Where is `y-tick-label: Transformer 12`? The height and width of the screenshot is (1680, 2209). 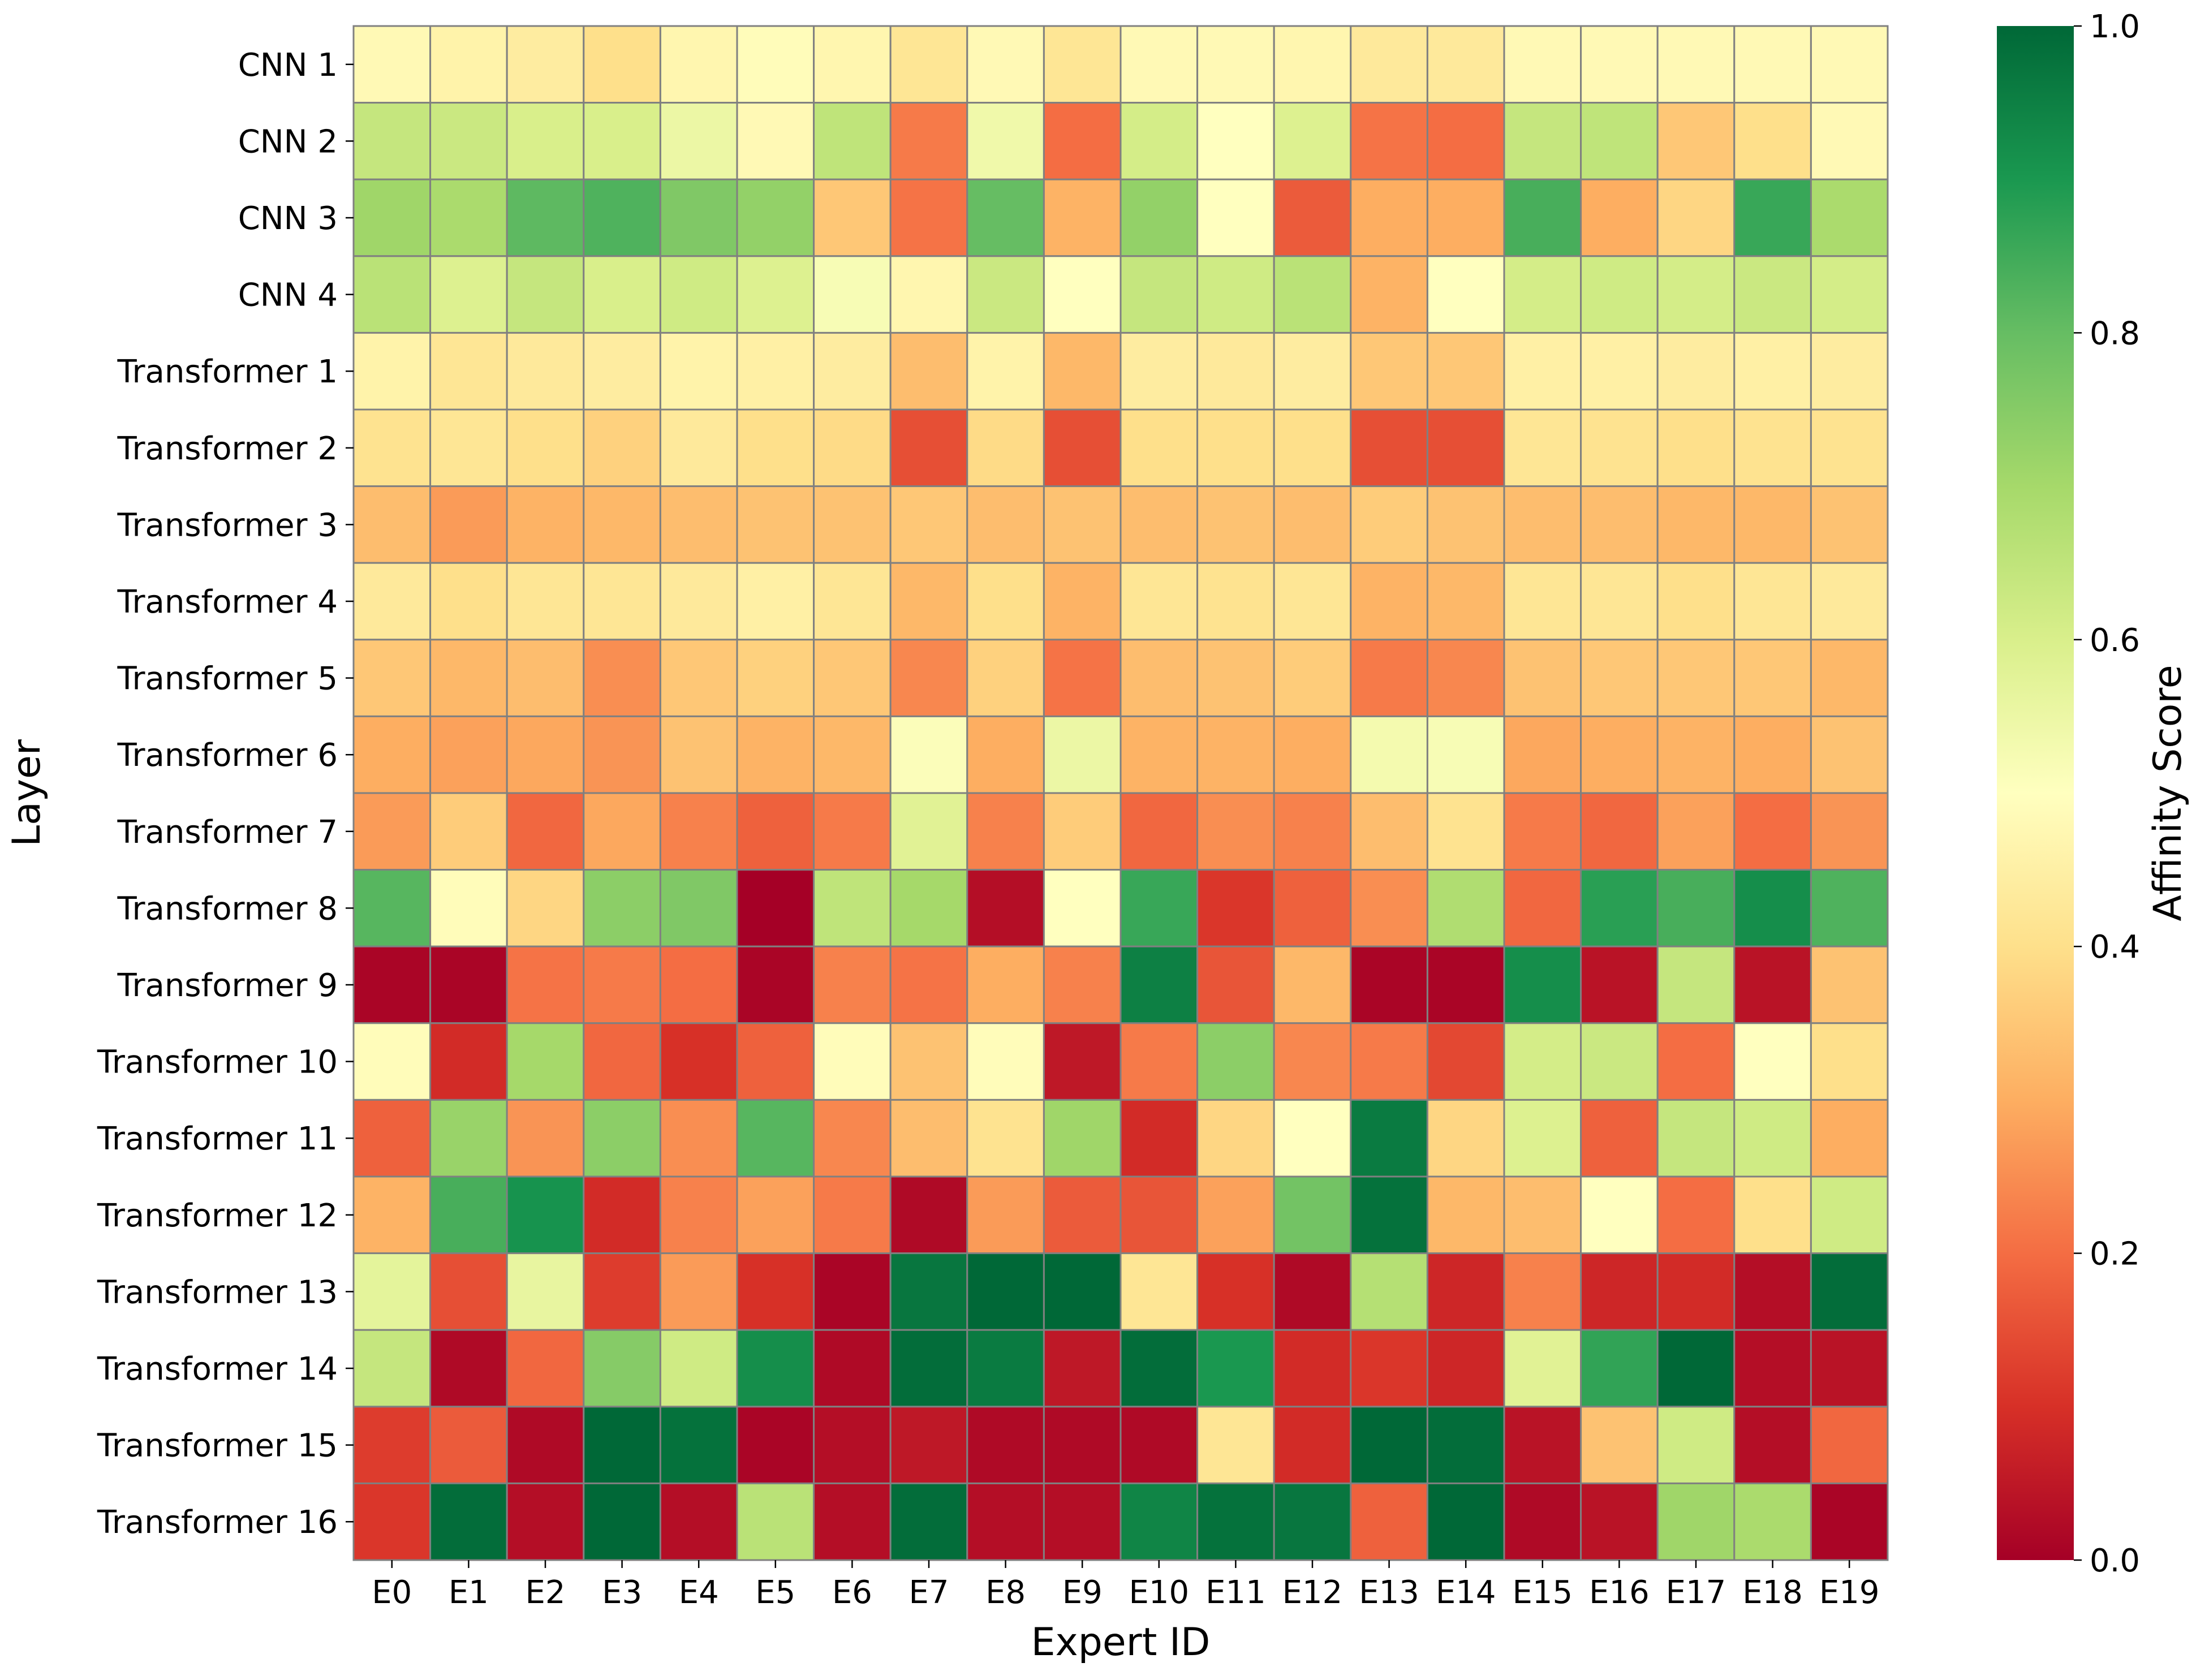
y-tick-label: Transformer 12 is located at coordinates (218, 1215).